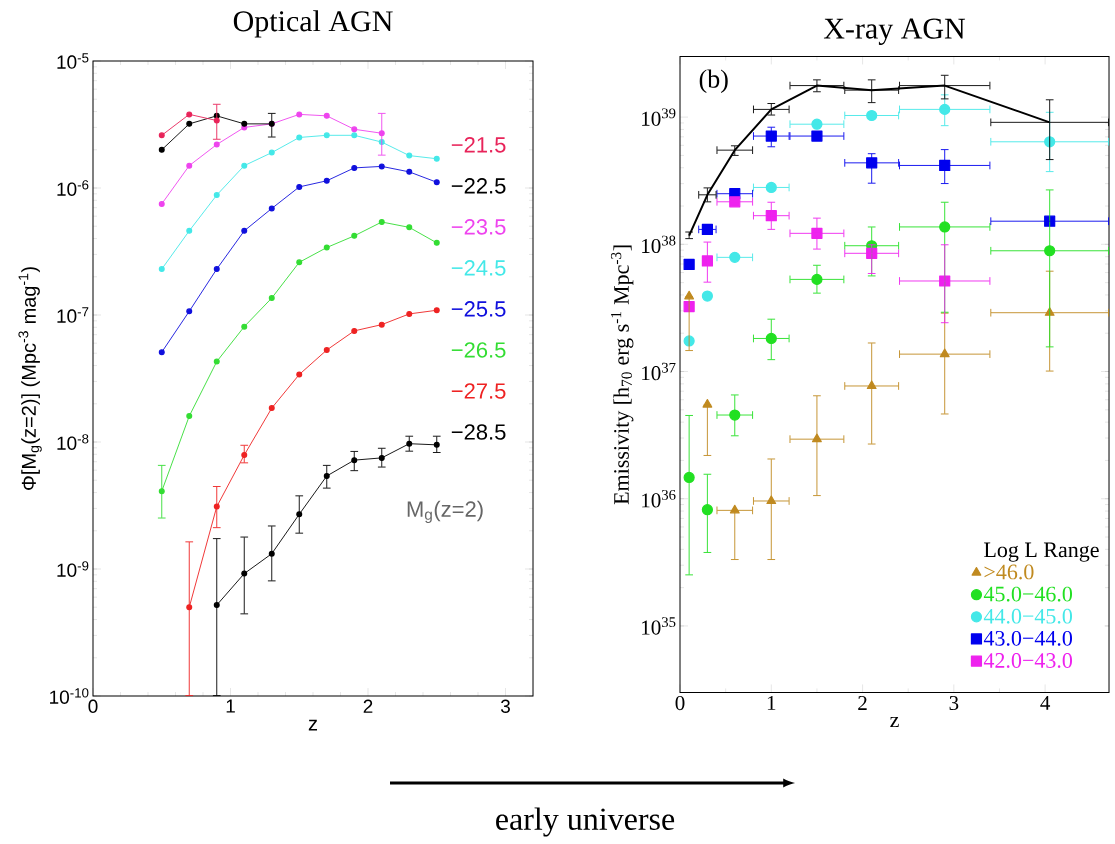 This screenshot has height=844, width=1115. Describe the element at coordinates (1041, 552) in the screenshot. I see `legend-title: Log L Range` at that location.